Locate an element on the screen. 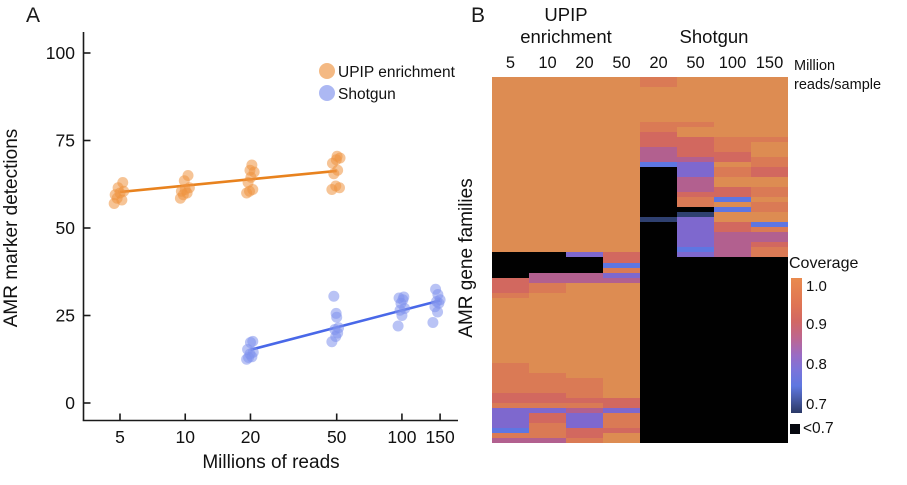  colorbar-under-threshold-label: <0.7 is located at coordinates (818, 428).